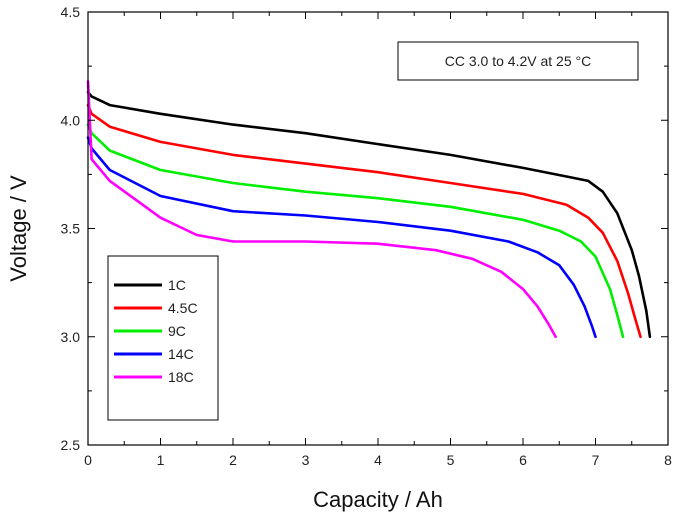 This screenshot has width=687, height=522. I want to click on legend-label-18C: 18C, so click(181, 377).